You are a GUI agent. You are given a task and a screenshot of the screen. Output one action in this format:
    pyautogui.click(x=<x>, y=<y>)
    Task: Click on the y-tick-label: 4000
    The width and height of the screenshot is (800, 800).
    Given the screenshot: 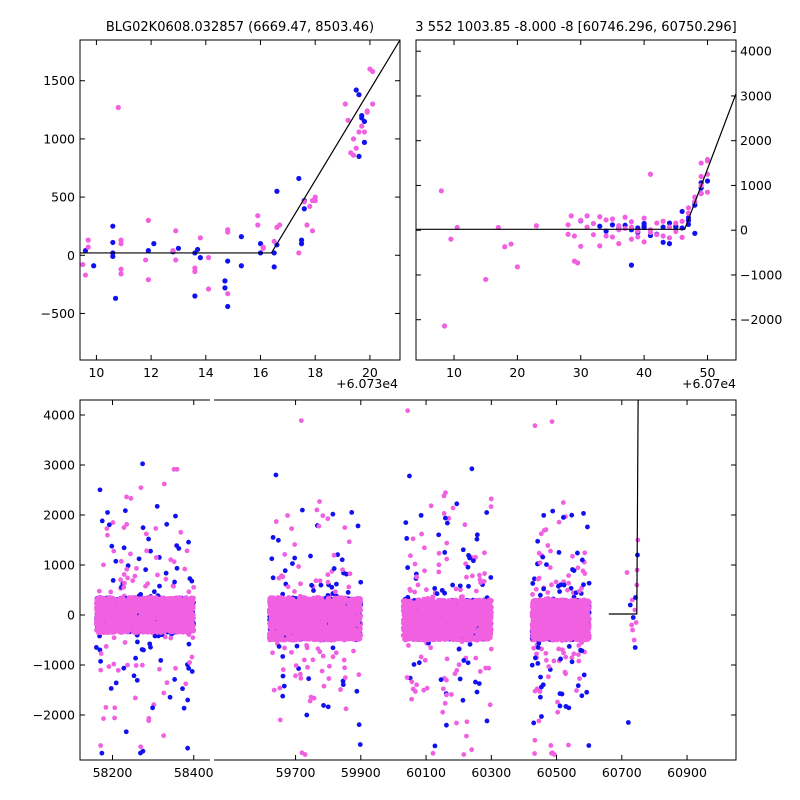 What is the action you would take?
    pyautogui.click(x=756, y=51)
    